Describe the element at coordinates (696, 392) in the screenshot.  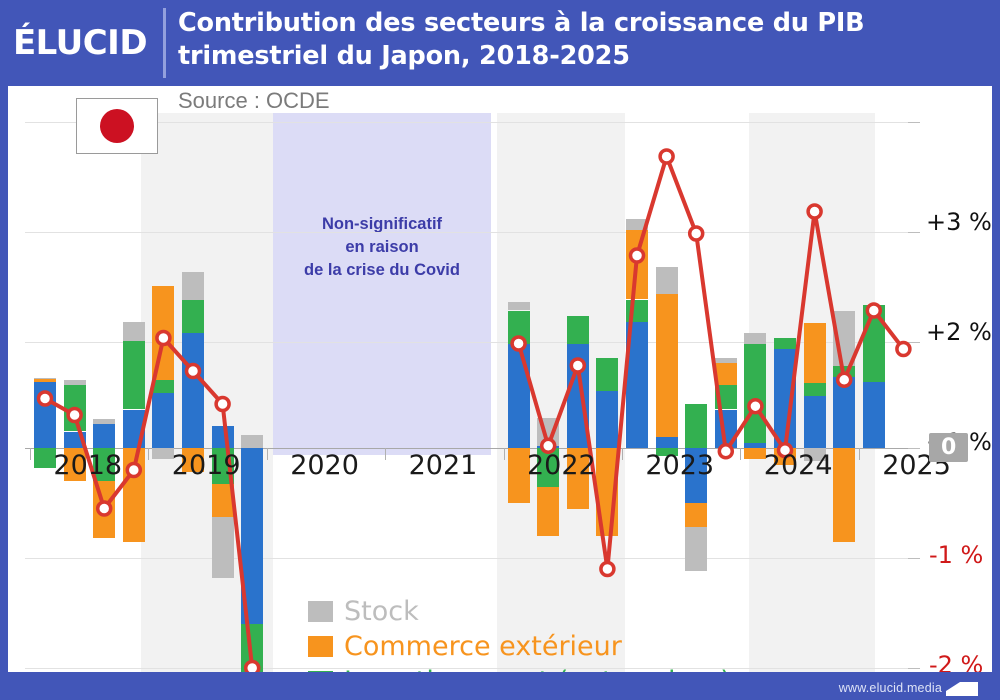
I see `bar-2023Q3` at that location.